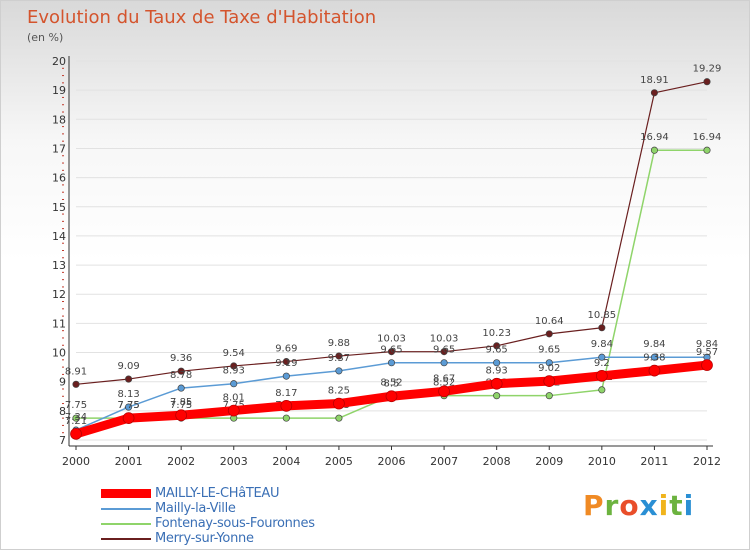 The height and width of the screenshot is (550, 750). Describe the element at coordinates (286, 461) in the screenshot. I see `x-tick-label: 2004` at that location.